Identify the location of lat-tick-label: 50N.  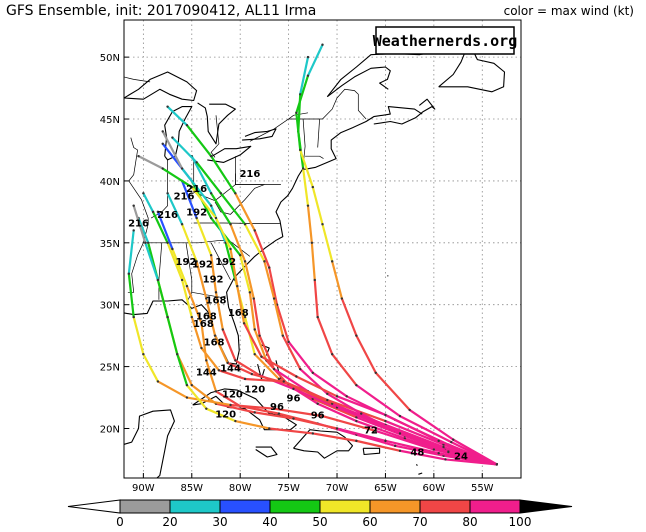
(110, 58).